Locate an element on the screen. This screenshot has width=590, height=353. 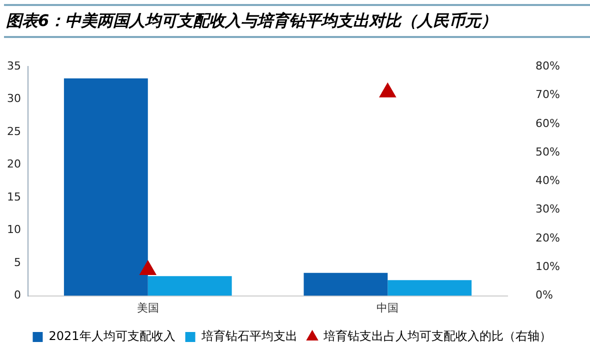
y-tick-label: 15 is located at coordinates (13, 197).